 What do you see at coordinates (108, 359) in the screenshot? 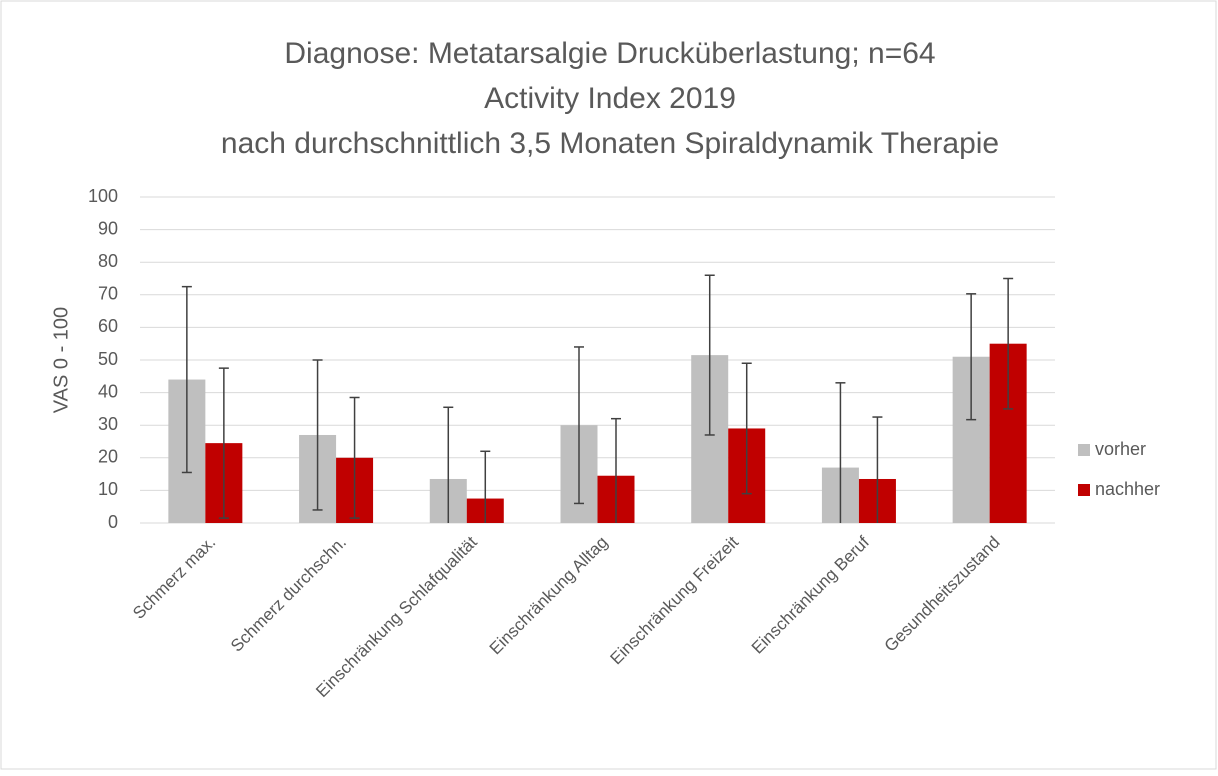
I see `y-tick-label: 50` at bounding box center [108, 359].